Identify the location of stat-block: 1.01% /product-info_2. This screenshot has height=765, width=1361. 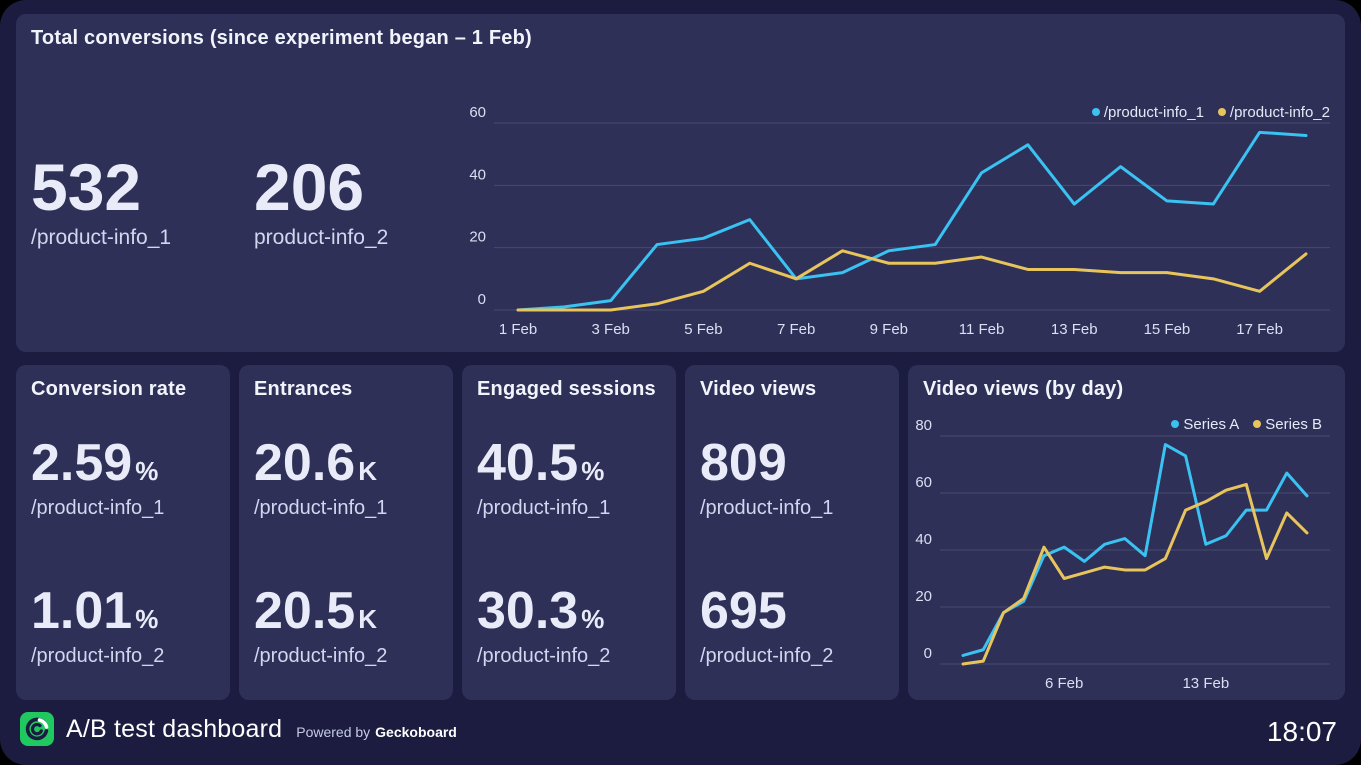
(97, 626).